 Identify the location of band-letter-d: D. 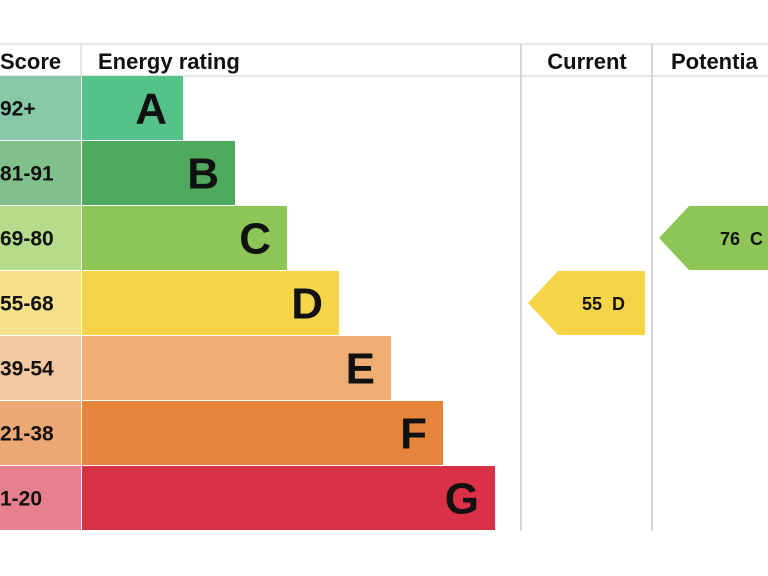
(307, 304).